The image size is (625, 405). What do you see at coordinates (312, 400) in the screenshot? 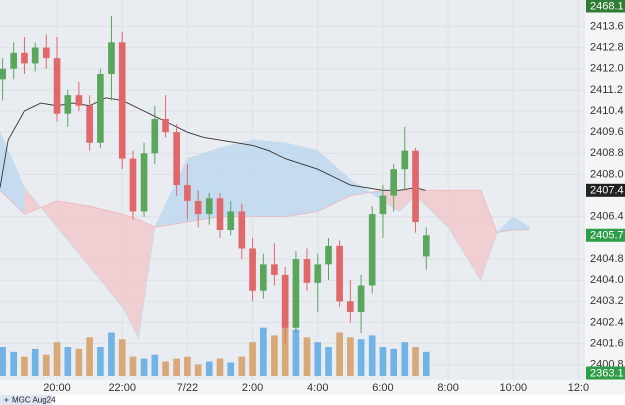
I see `tab-bar` at bounding box center [312, 400].